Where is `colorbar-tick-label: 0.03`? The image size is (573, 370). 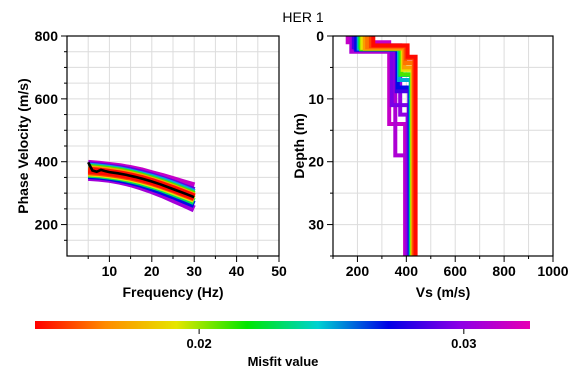 colorbar-tick-label: 0.03 is located at coordinates (463, 343).